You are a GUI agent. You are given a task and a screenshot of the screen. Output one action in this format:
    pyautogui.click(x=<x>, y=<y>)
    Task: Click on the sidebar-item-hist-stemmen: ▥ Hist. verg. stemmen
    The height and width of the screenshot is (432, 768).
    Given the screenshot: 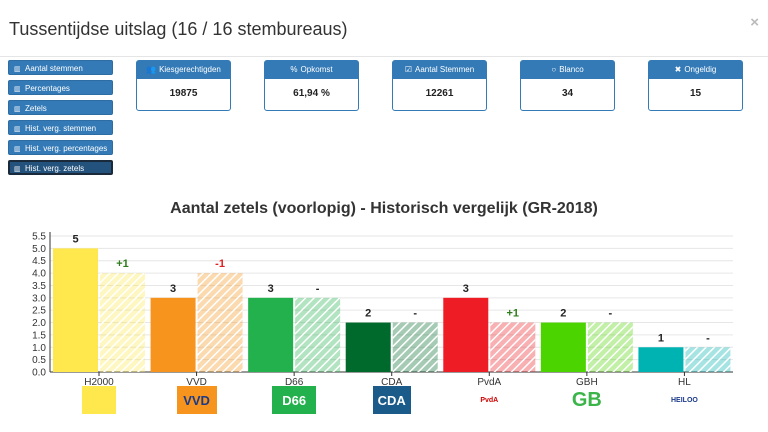 What is the action you would take?
    pyautogui.click(x=60, y=127)
    